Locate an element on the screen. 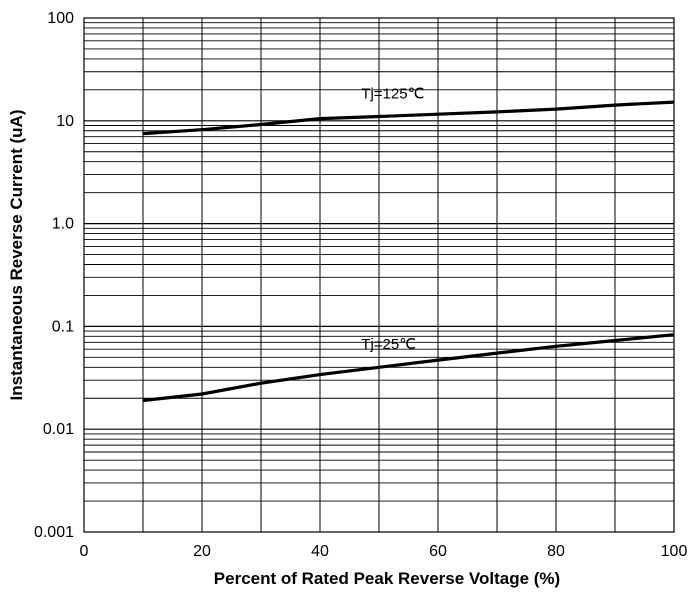  y-tick-label: 0.01 is located at coordinates (58, 429).